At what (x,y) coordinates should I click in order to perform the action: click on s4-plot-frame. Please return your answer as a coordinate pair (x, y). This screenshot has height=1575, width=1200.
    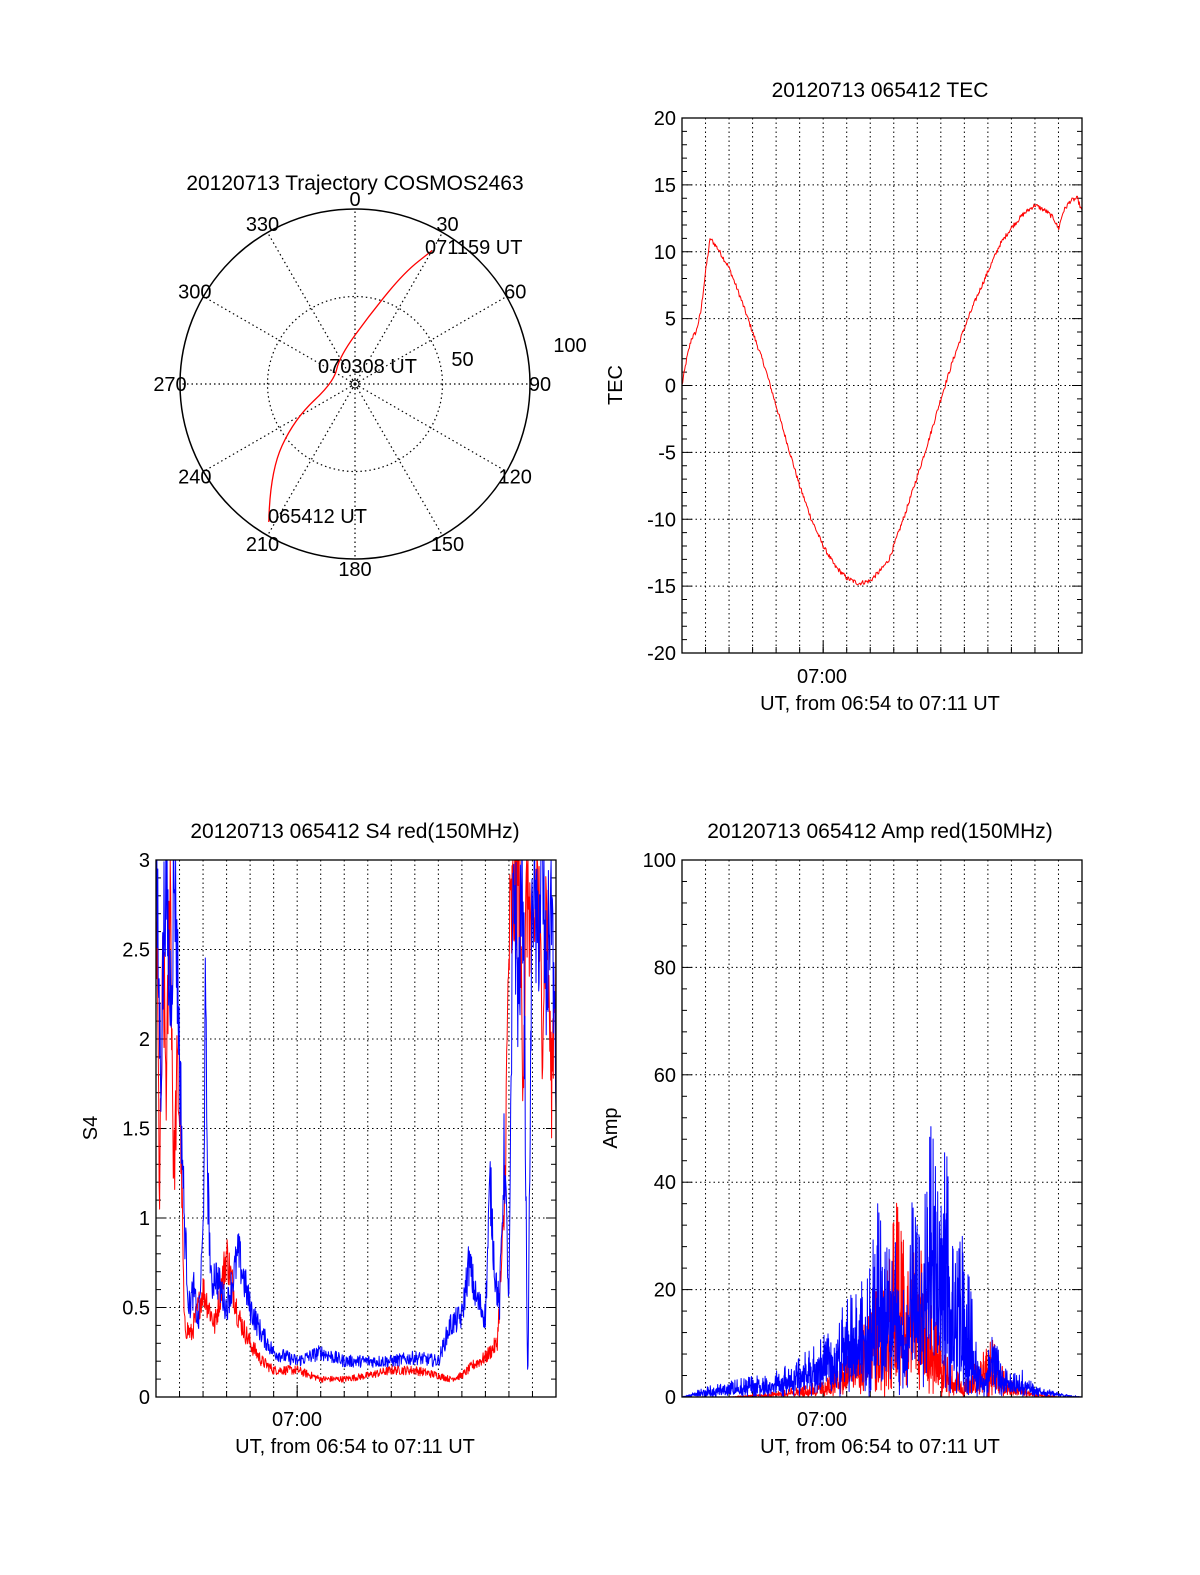
    Looking at the image, I should click on (356, 1128).